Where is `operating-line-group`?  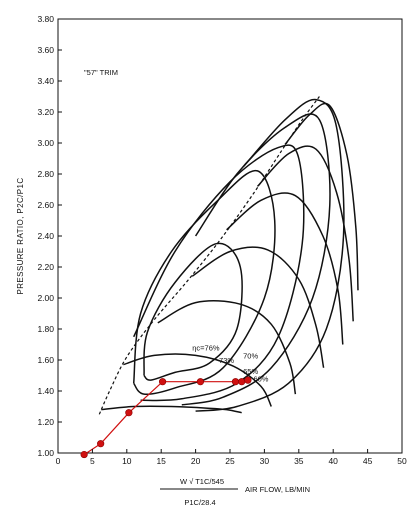
operating-line-group is located at coordinates (166, 417).